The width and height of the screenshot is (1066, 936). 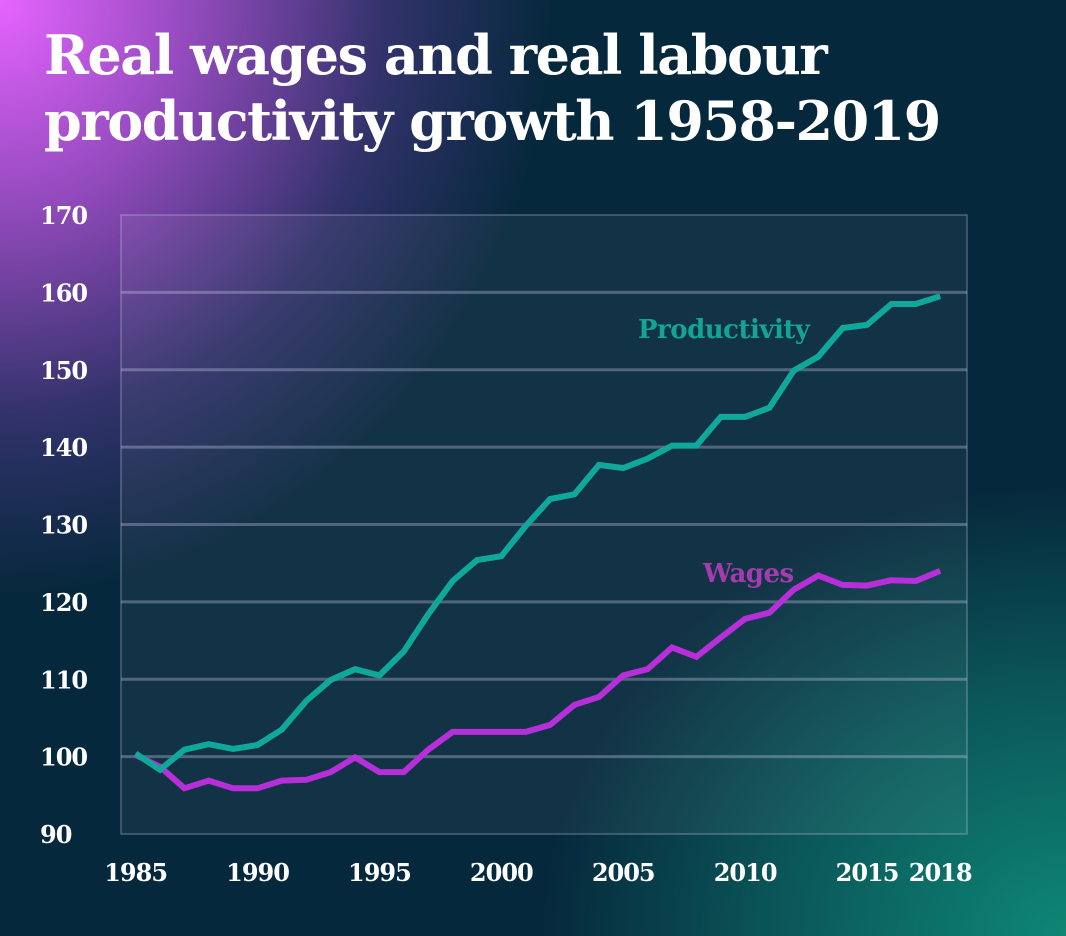 I want to click on x-tick-label: 1985, so click(x=135, y=872).